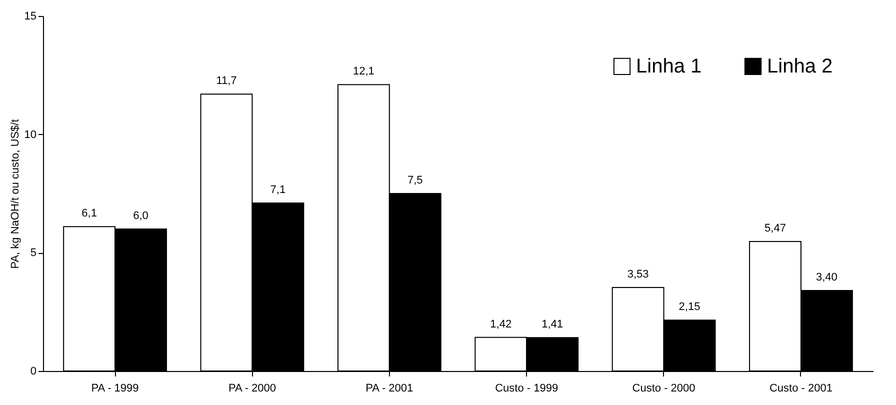 Image resolution: width=896 pixels, height=405 pixels. Describe the element at coordinates (553, 324) in the screenshot. I see `data-label: 1,41` at that location.